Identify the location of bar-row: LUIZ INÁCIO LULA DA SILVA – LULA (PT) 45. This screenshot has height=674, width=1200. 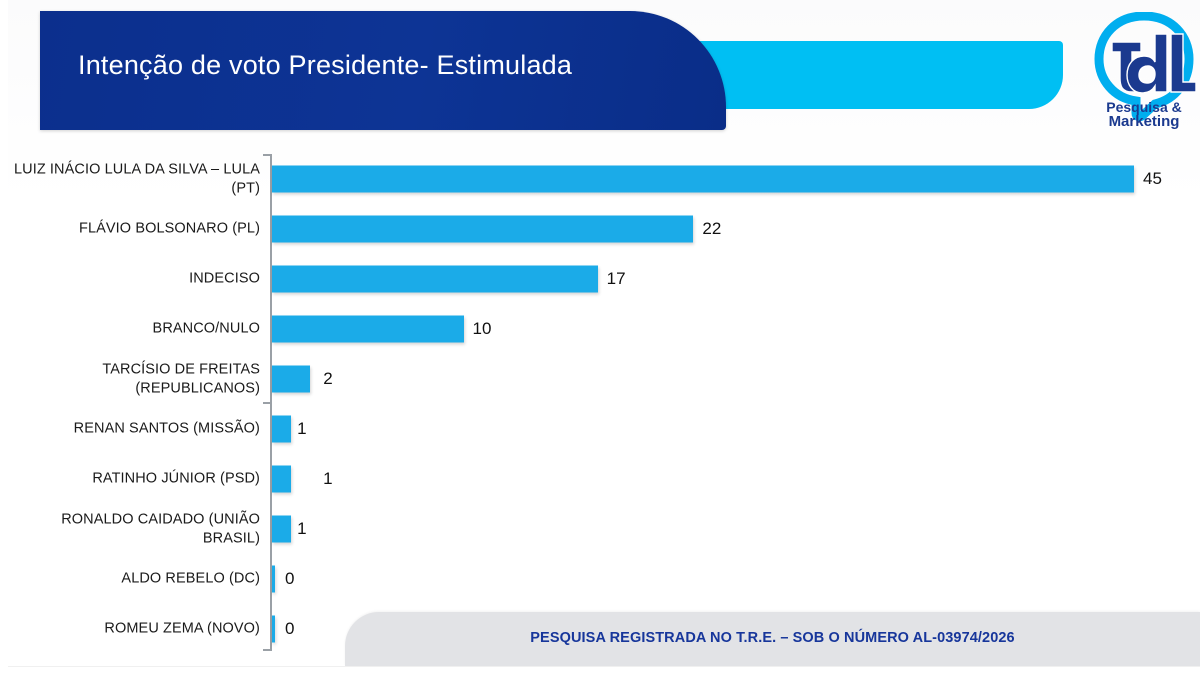
(600, 179).